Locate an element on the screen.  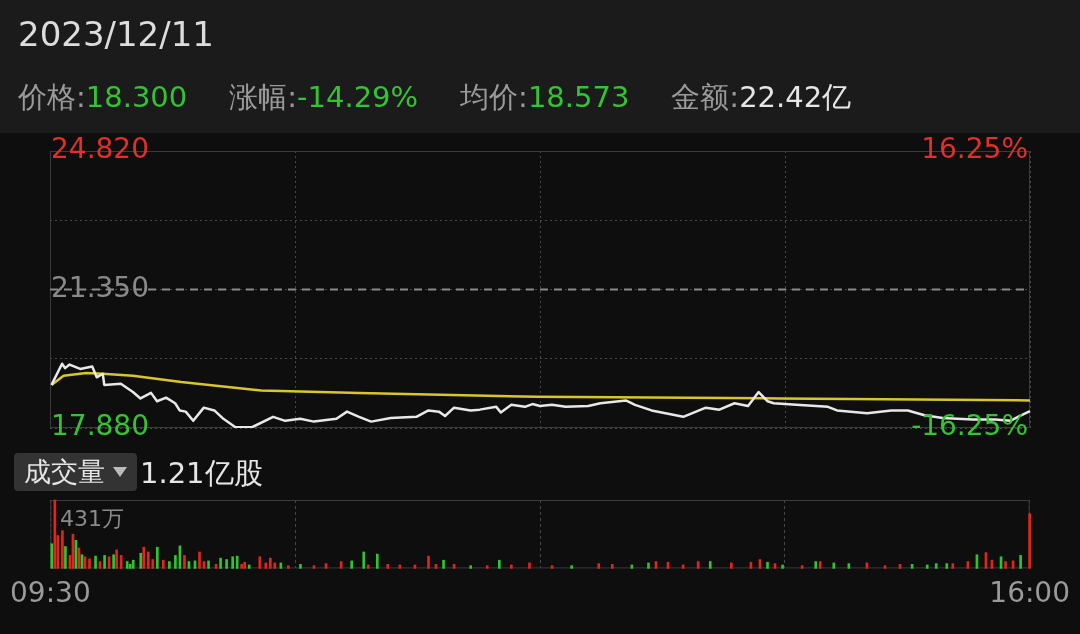
text: 1.21亿股 is located at coordinates (201, 473).